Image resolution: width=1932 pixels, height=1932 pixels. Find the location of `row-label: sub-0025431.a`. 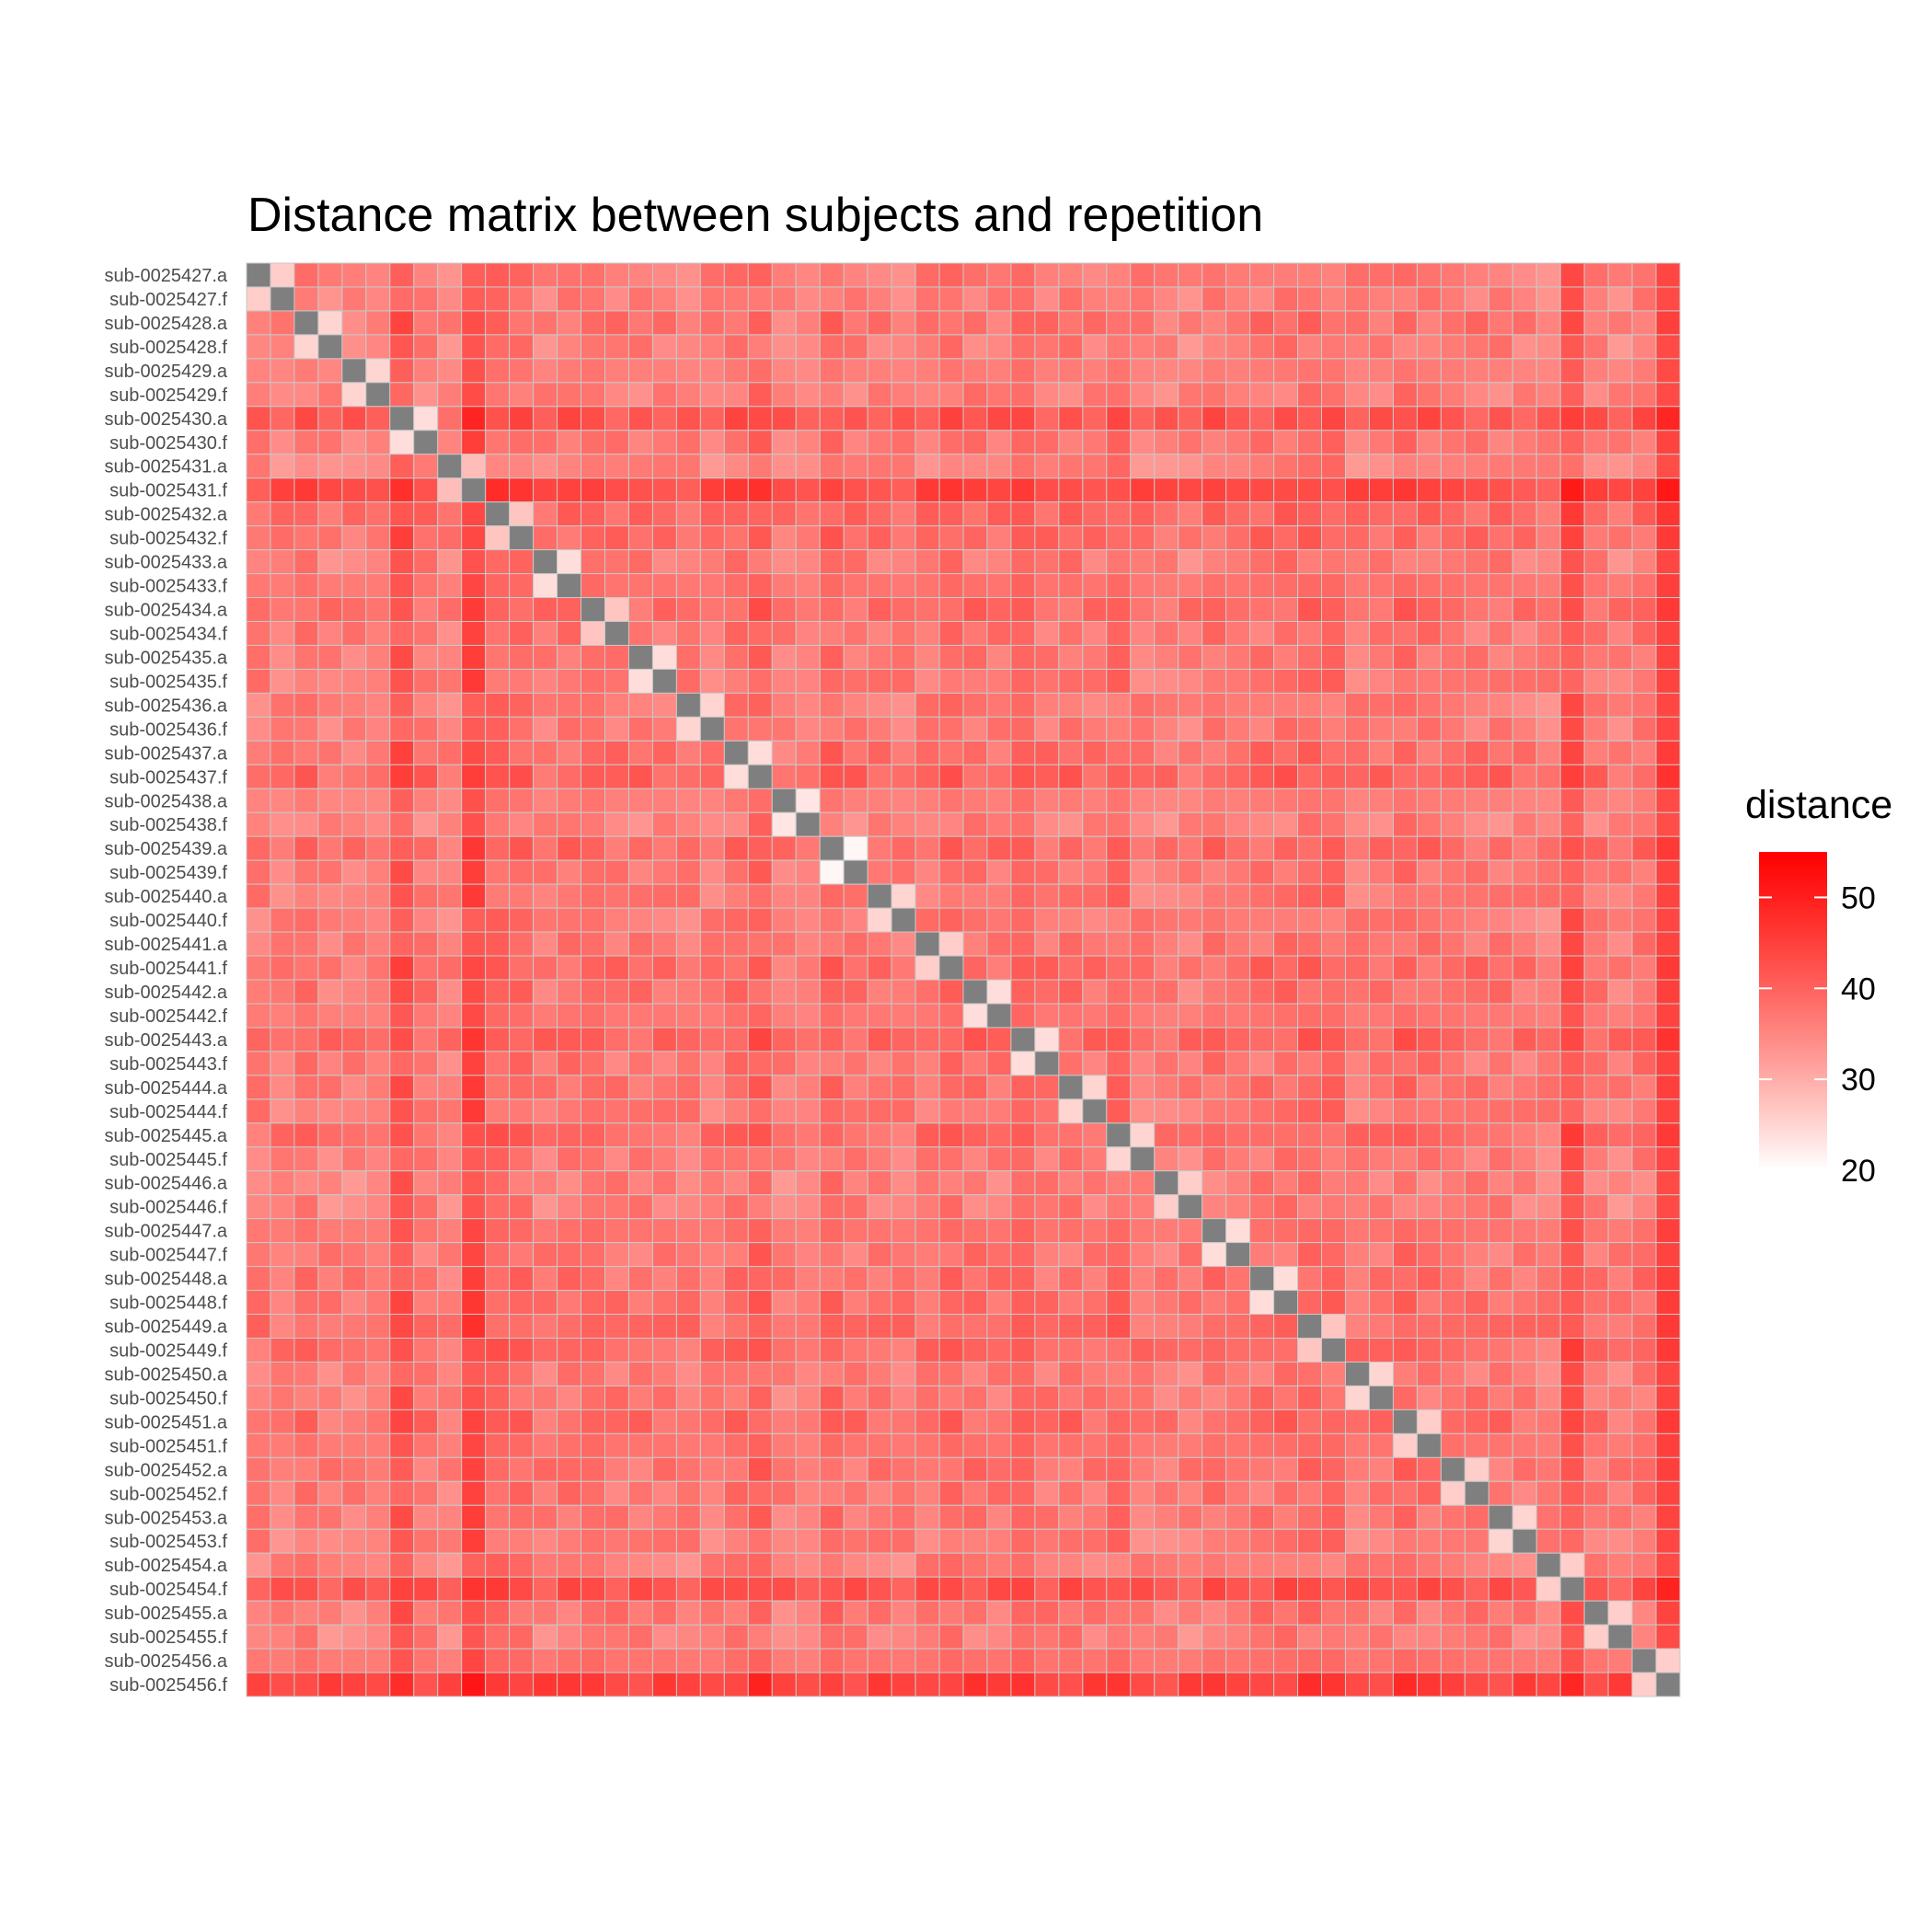

row-label: sub-0025431.a is located at coordinates (166, 467).